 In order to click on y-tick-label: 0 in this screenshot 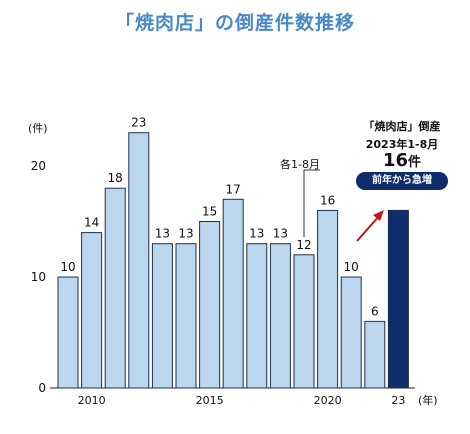, I will do `click(42, 388)`.